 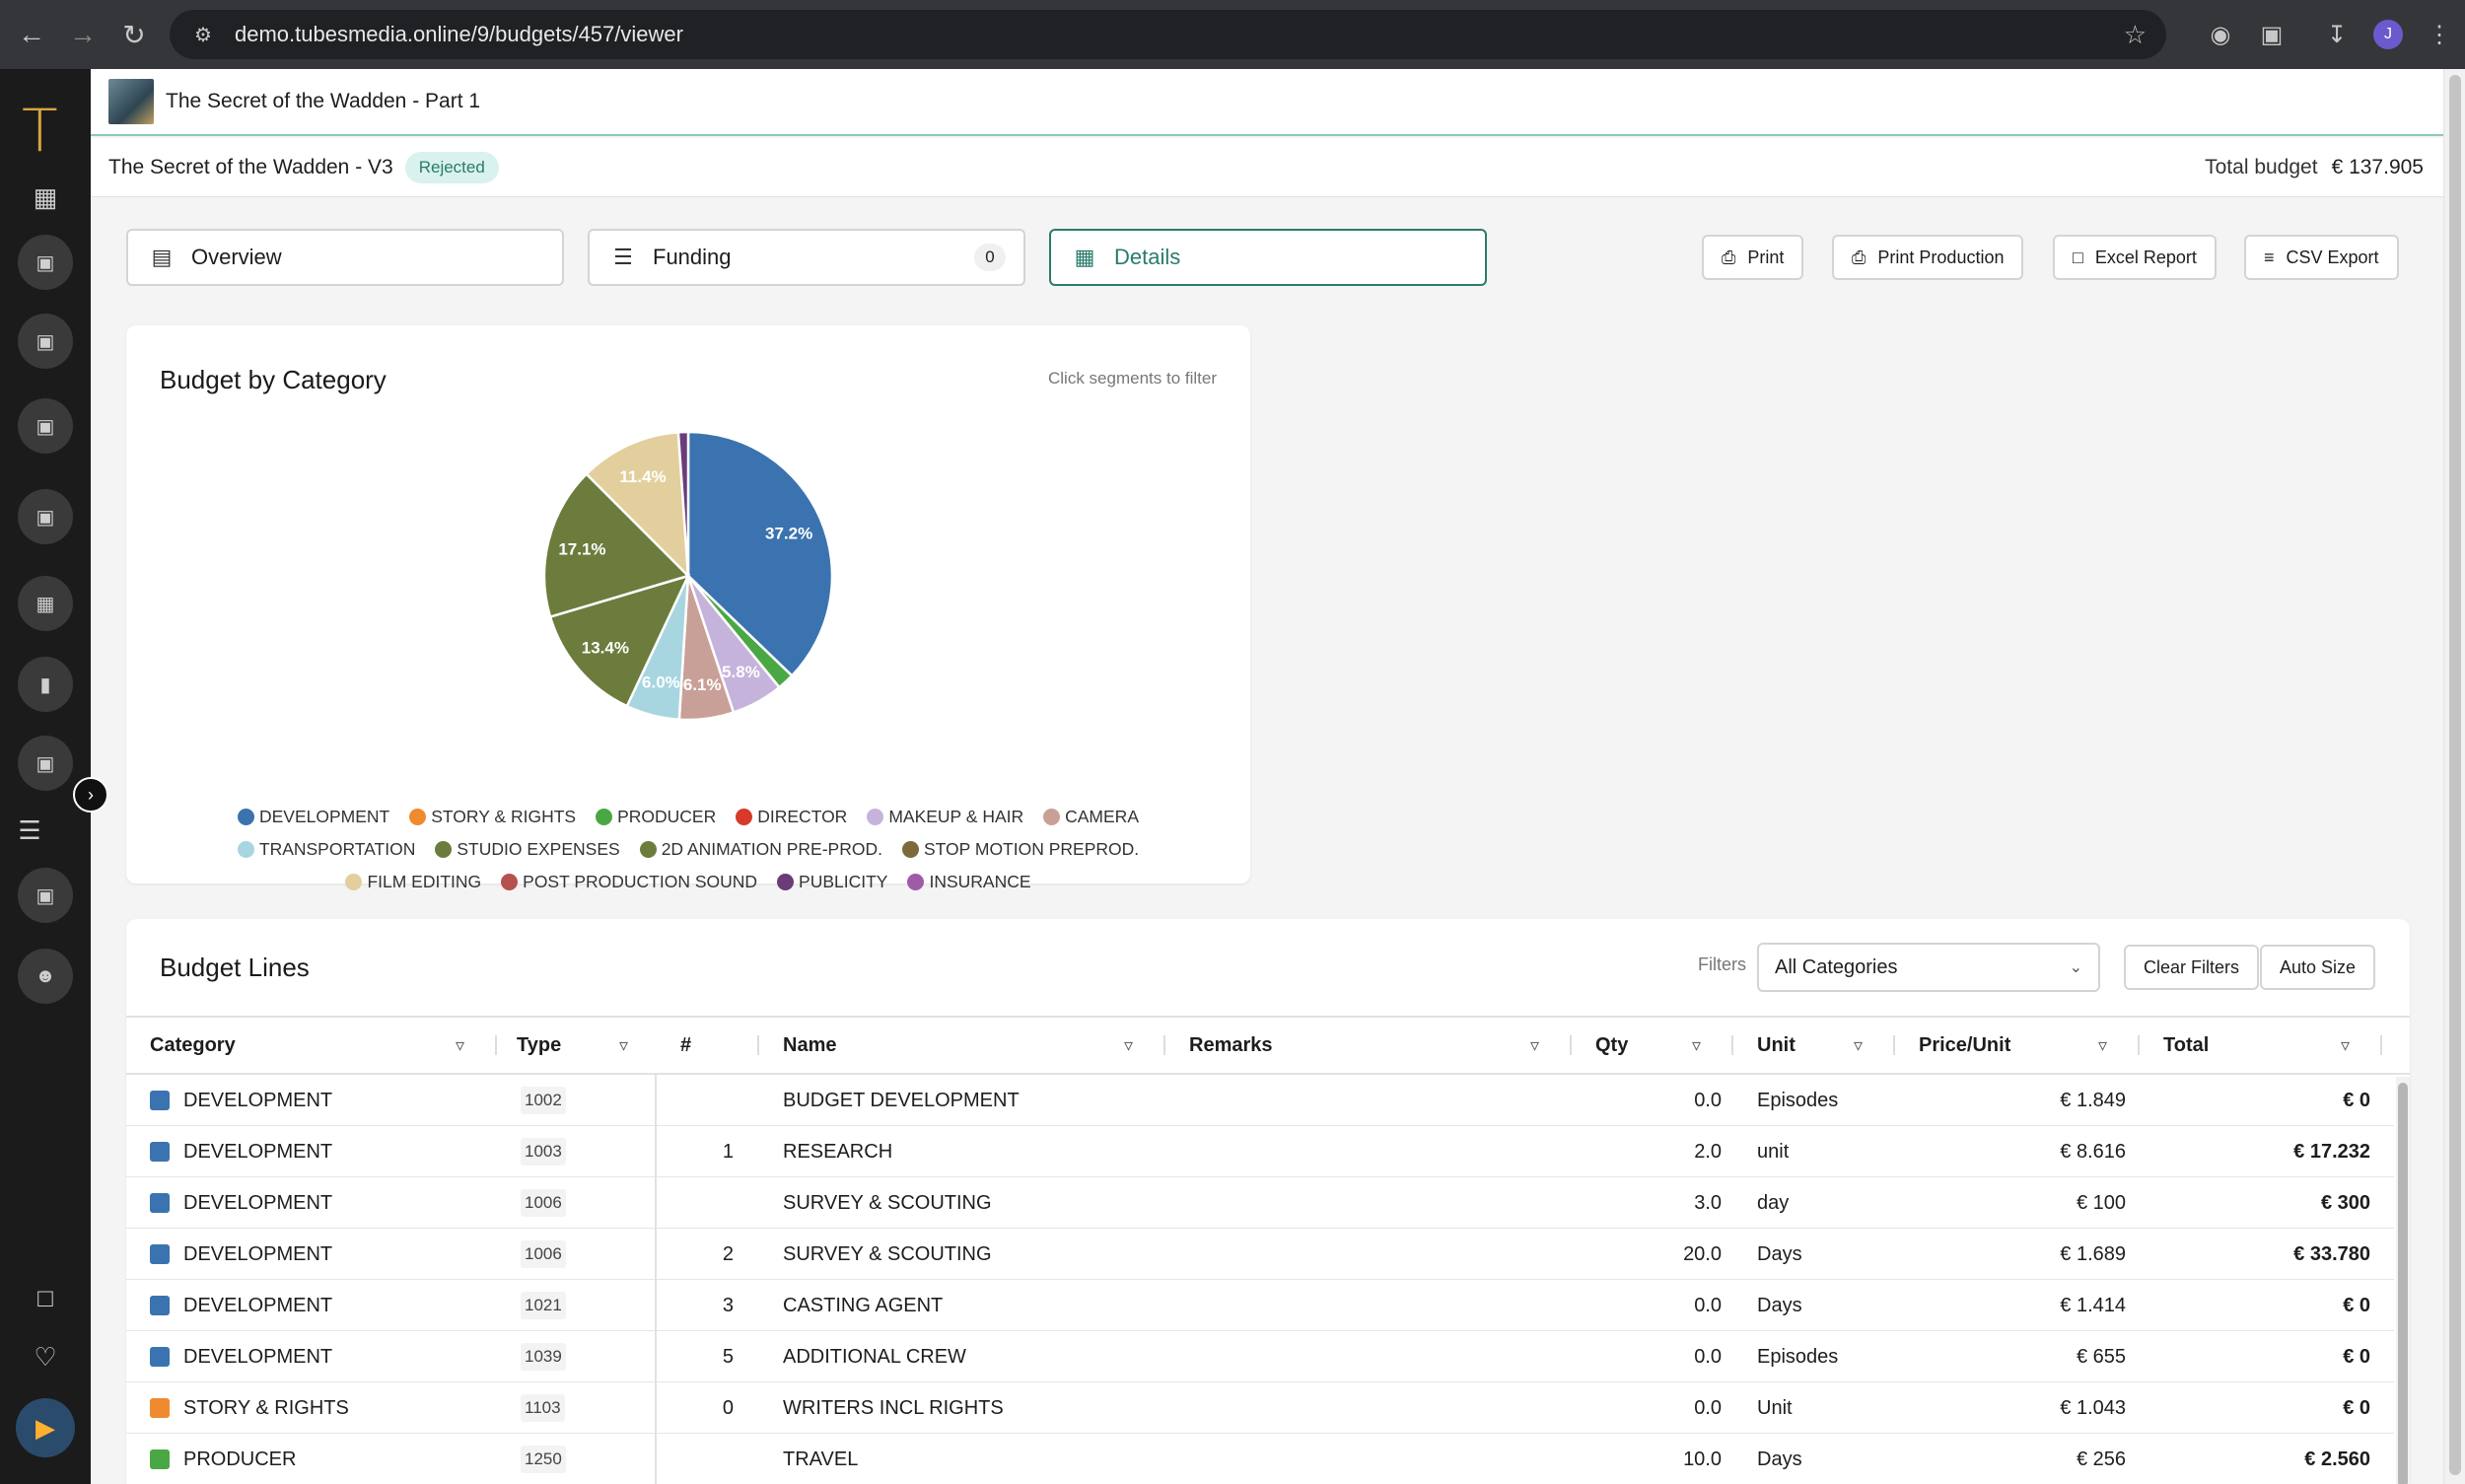 What do you see at coordinates (134, 34) in the screenshot?
I see `reload-icon: ↻` at bounding box center [134, 34].